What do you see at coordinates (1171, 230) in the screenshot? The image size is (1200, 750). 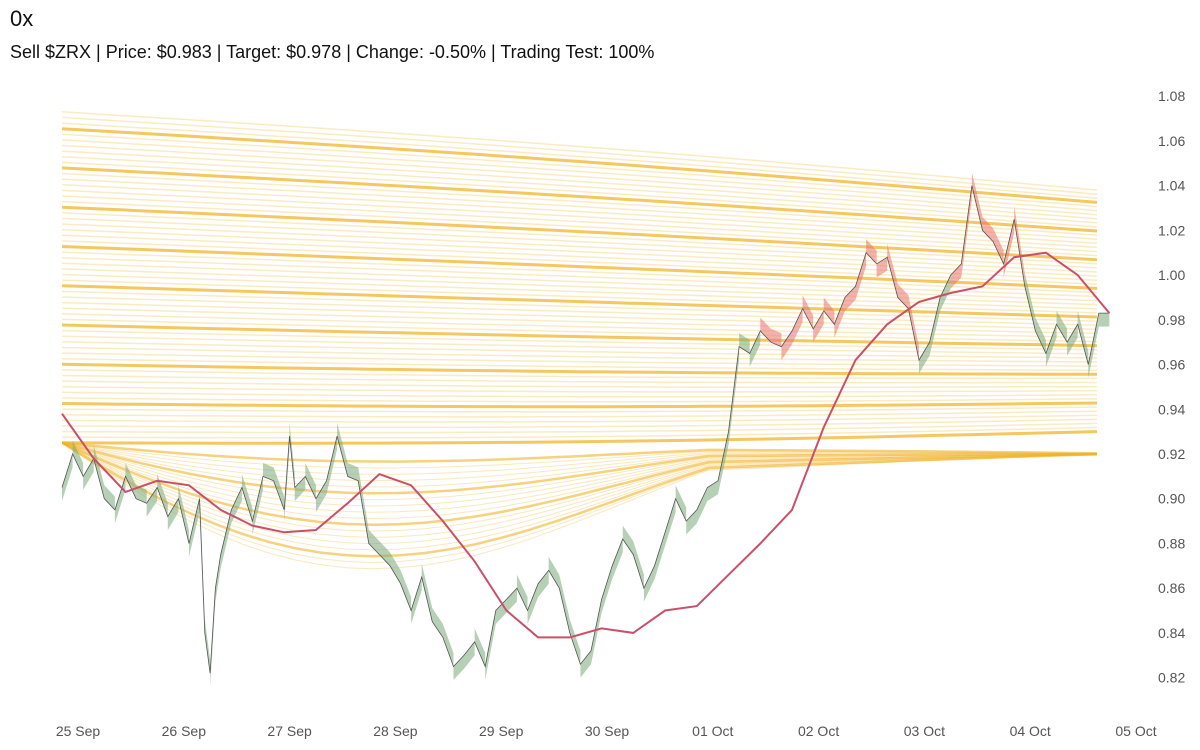 I see `y-tick-label: 1.02` at bounding box center [1171, 230].